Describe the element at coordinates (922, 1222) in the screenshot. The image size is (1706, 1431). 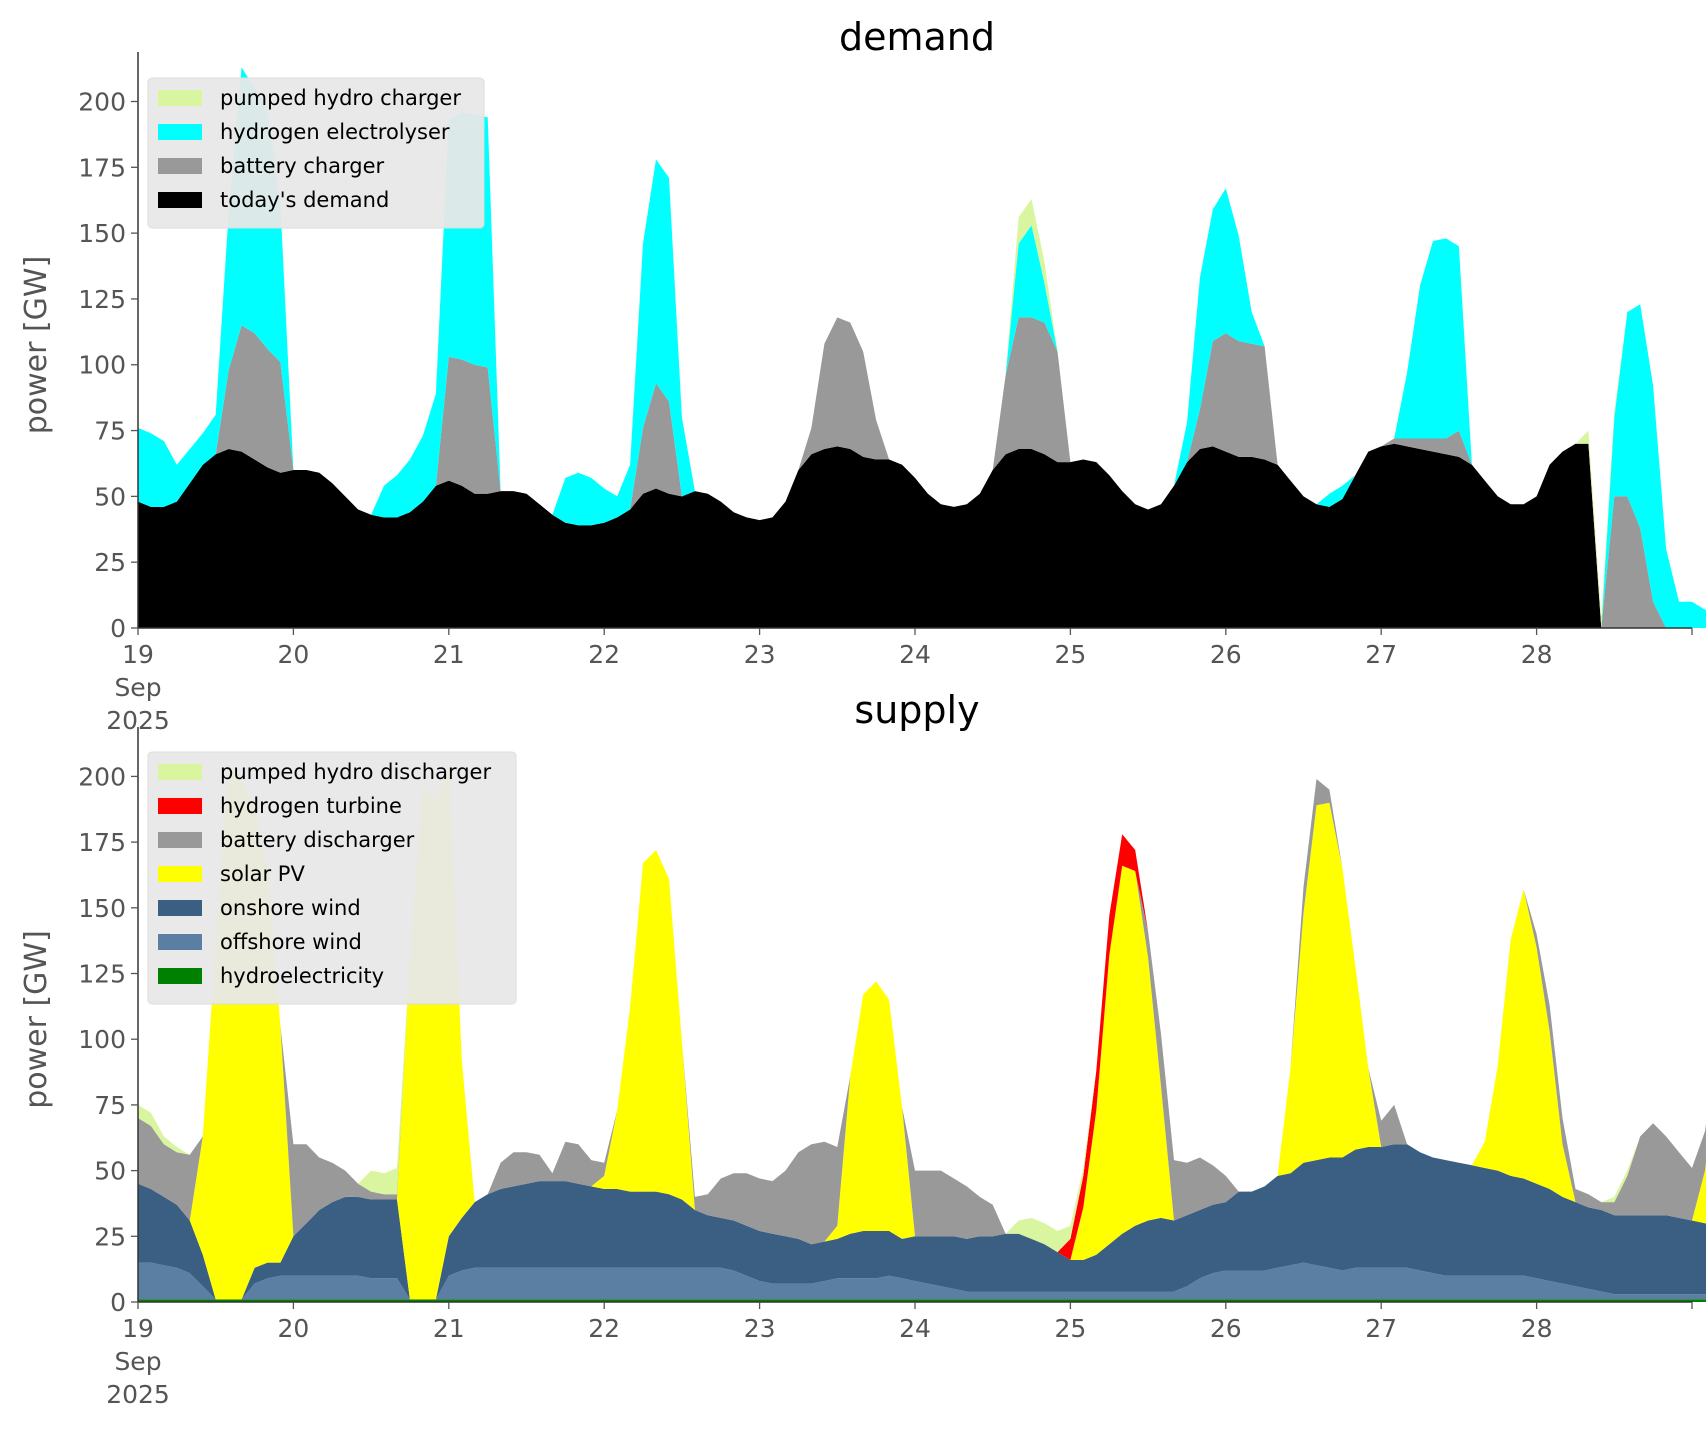
I see `series-area-onshore-wind` at that location.